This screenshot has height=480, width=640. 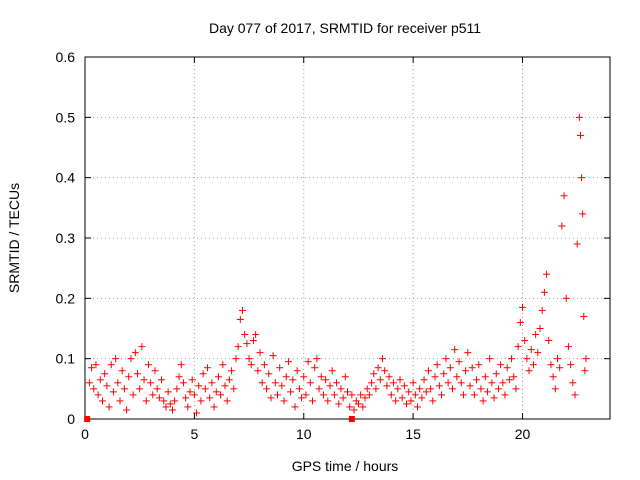 I want to click on y-tick-labels: 0 0.1 0.2 0.3 0.4 0.5 0.6, so click(x=66, y=238).